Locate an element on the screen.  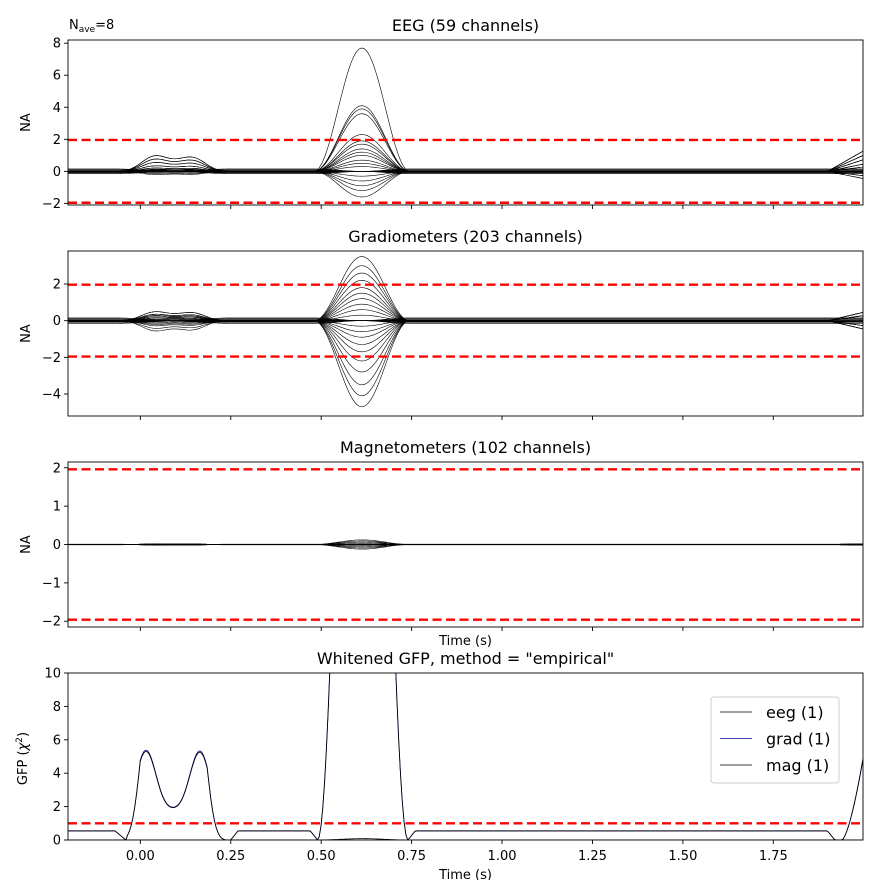
nave-letter: N is located at coordinates (74, 25).